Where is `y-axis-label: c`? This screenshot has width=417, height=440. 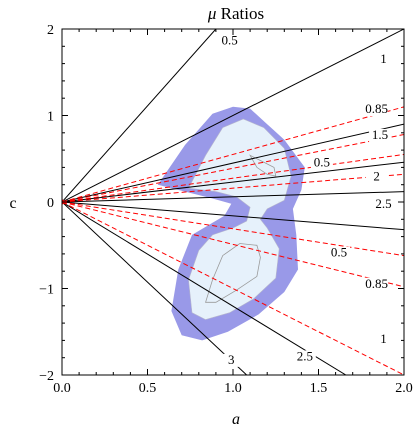 y-axis-label: c is located at coordinates (12, 203).